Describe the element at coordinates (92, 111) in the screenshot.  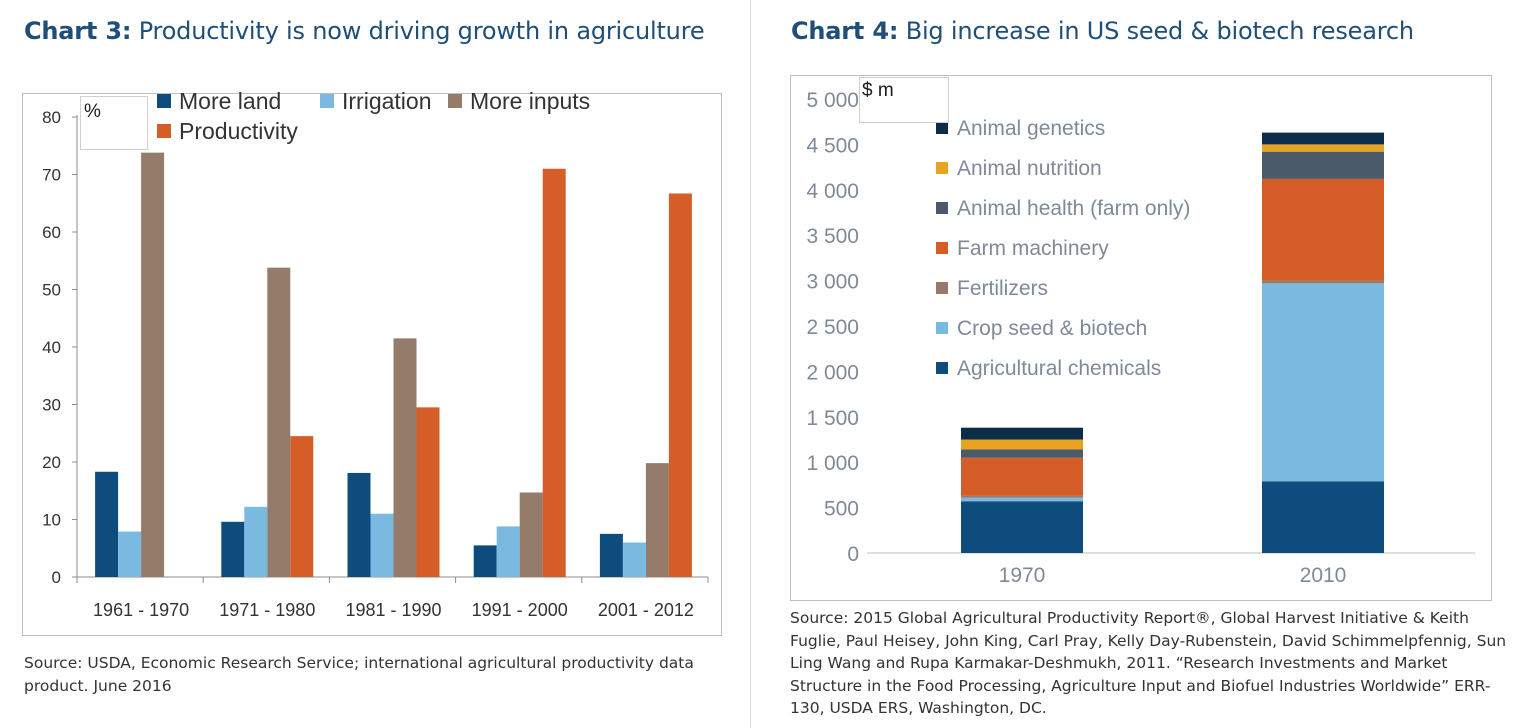
I see `chart3-unit-label: %` at that location.